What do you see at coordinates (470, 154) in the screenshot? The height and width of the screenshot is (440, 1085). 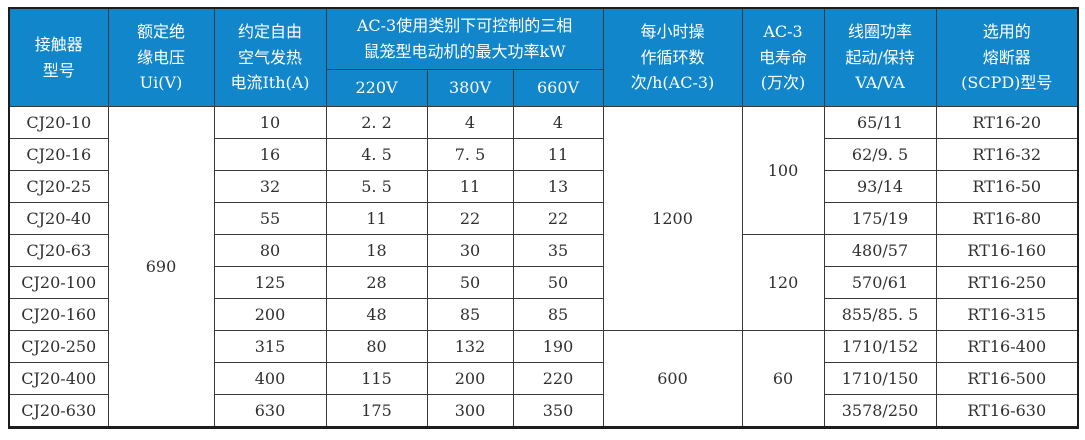 I see `cell-power-380v: 7. 5` at bounding box center [470, 154].